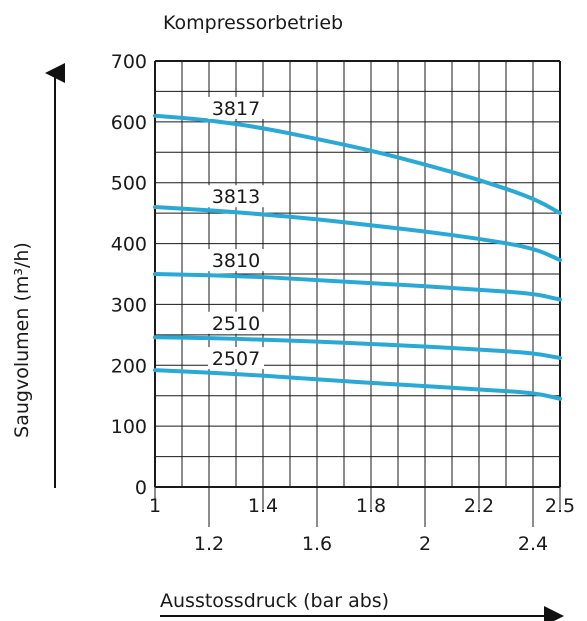 This screenshot has width=587, height=621. What do you see at coordinates (371, 506) in the screenshot?
I see `x-tick-label: 1.8` at bounding box center [371, 506].